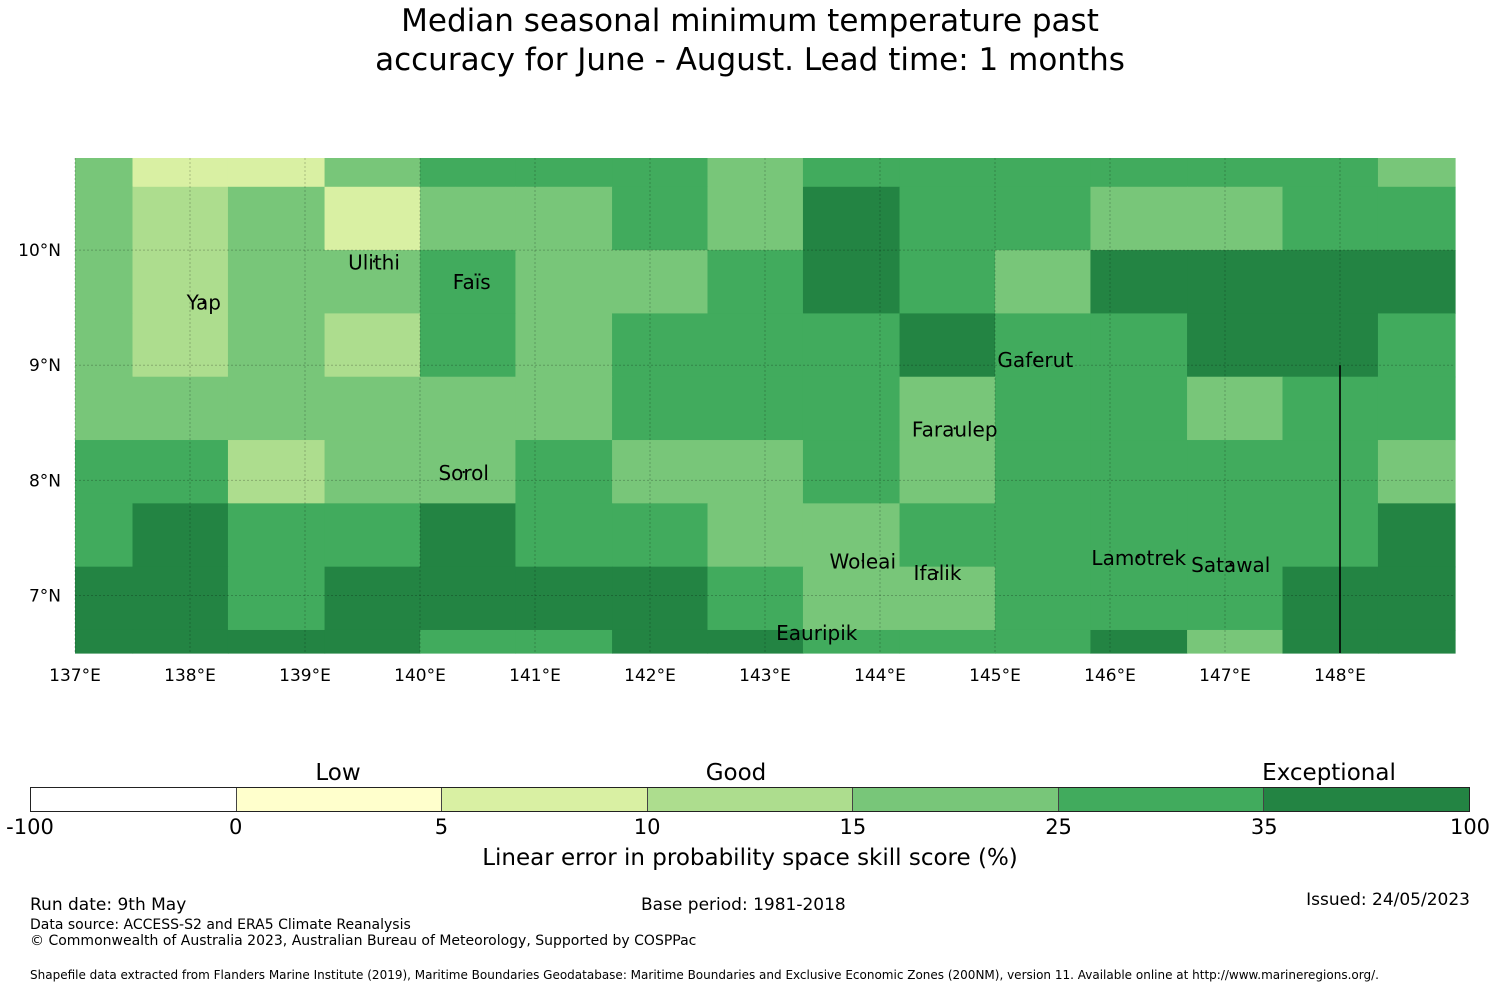  What do you see at coordinates (441, 827) in the screenshot?
I see `colorbar-tick-label: 5` at bounding box center [441, 827].